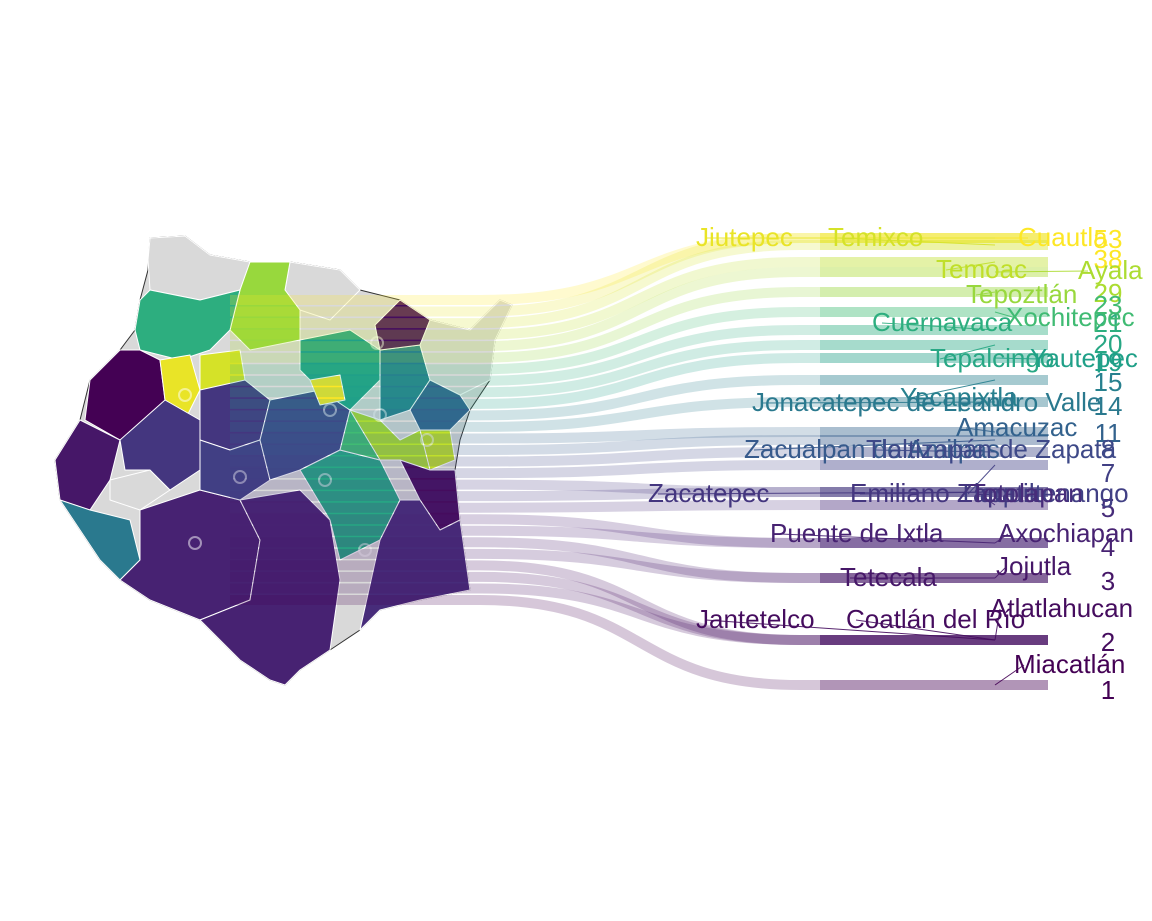 Image resolution: width=1152 pixels, height=921 pixels. Describe the element at coordinates (935, 619) in the screenshot. I see `municipality-label: Coatlán del Río` at that location.